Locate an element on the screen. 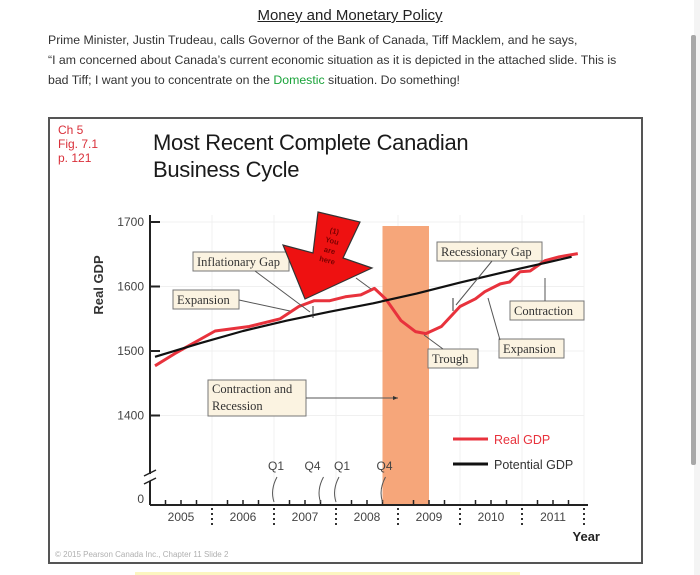 Image resolution: width=700 pixels, height=575 pixels. document-title: Money and Monetary Policy is located at coordinates (350, 15).